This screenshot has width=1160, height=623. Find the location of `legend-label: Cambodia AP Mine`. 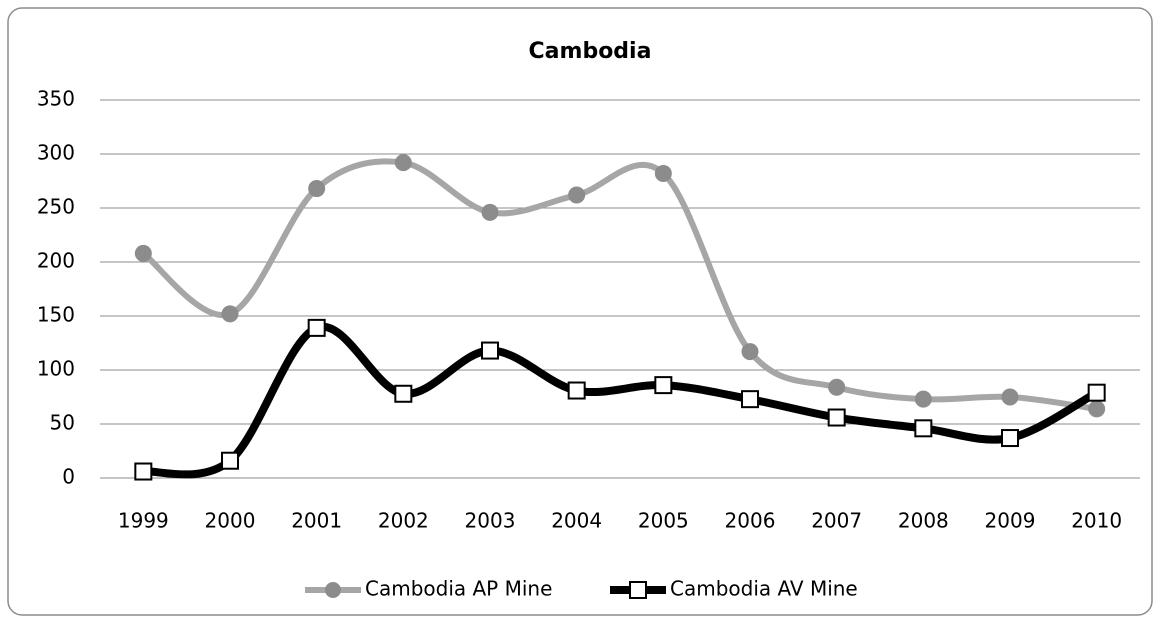

legend-label: Cambodia AP Mine is located at coordinates (458, 589).